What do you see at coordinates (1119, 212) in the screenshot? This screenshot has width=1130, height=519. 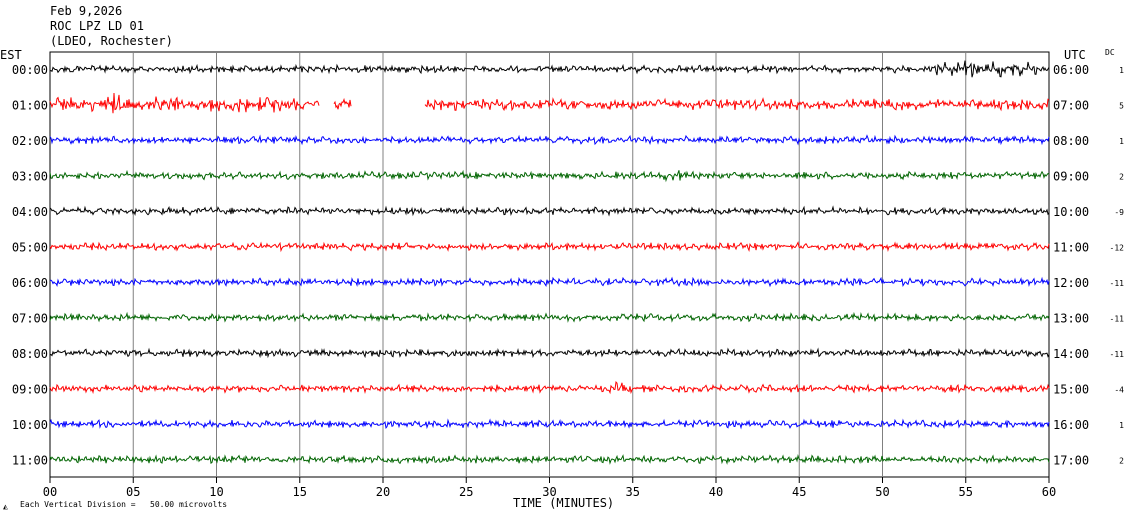 I see `dc-offset-value: -9` at bounding box center [1119, 212].